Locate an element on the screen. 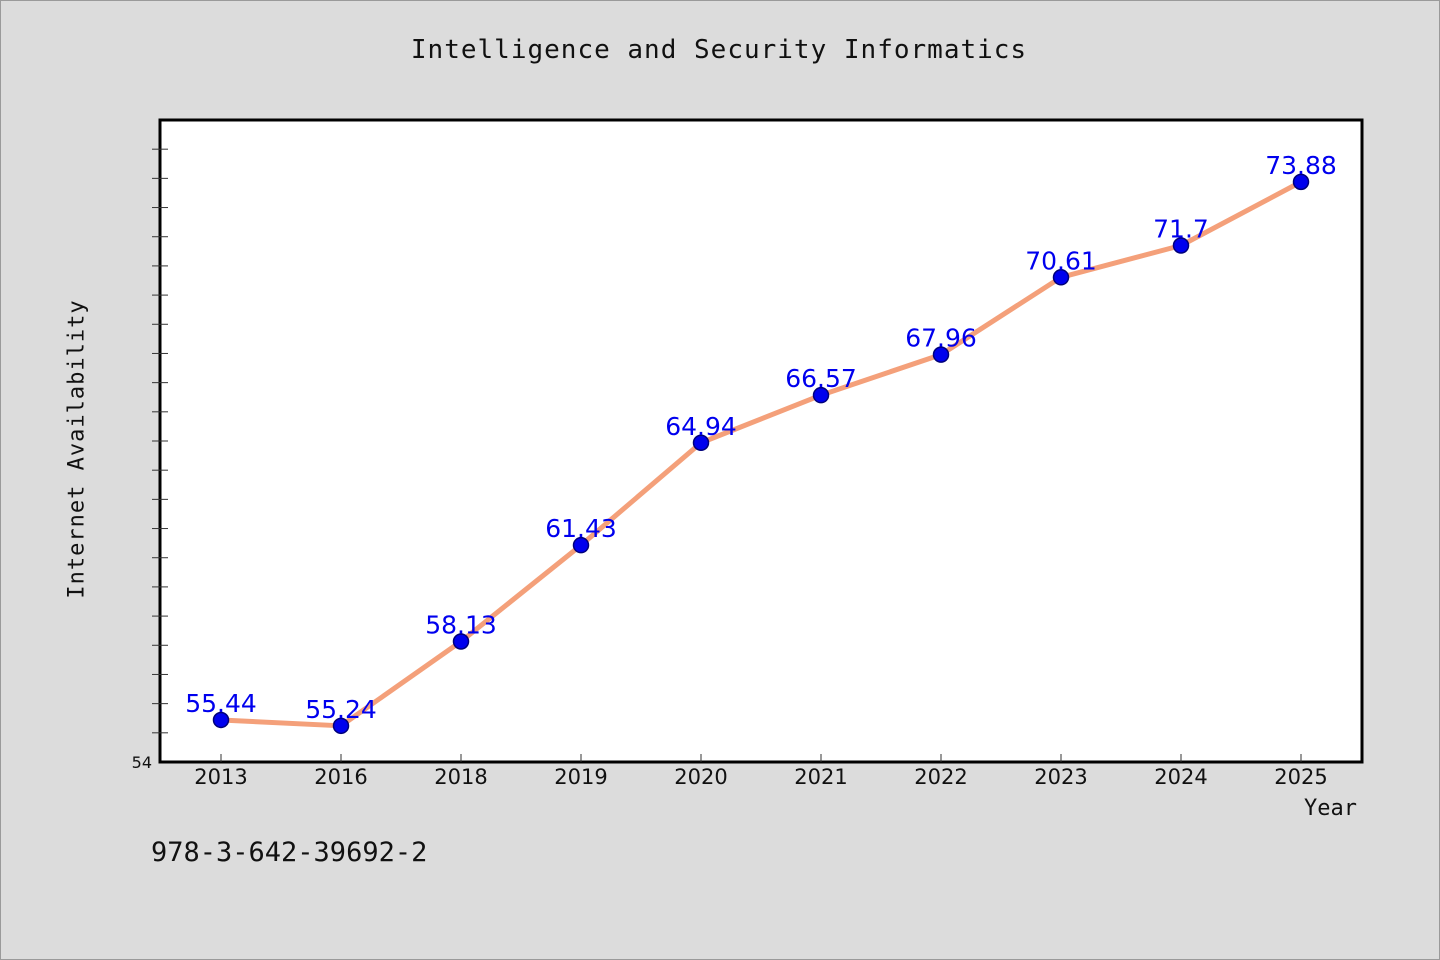 The height and width of the screenshot is (960, 1440). x-tick-label: 2013 is located at coordinates (220, 777).